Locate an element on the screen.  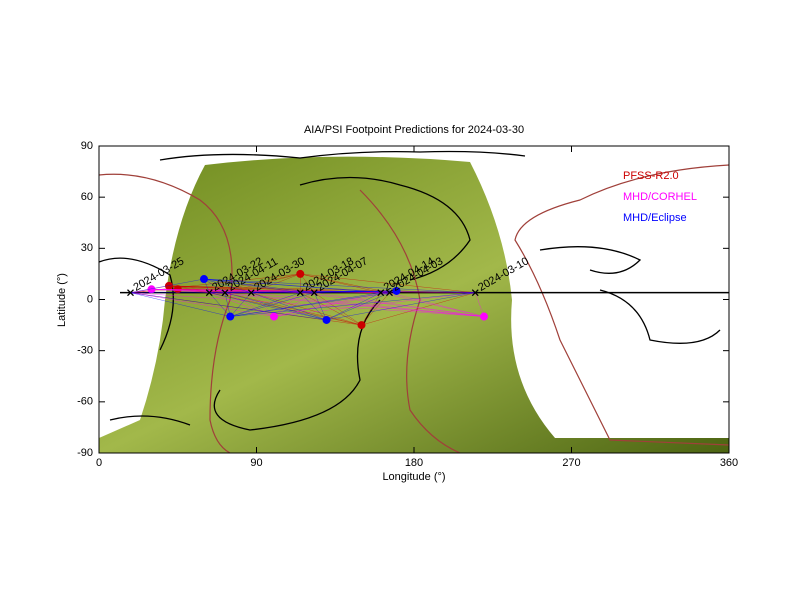
y-tick-label: -90 is located at coordinates (85, 453).